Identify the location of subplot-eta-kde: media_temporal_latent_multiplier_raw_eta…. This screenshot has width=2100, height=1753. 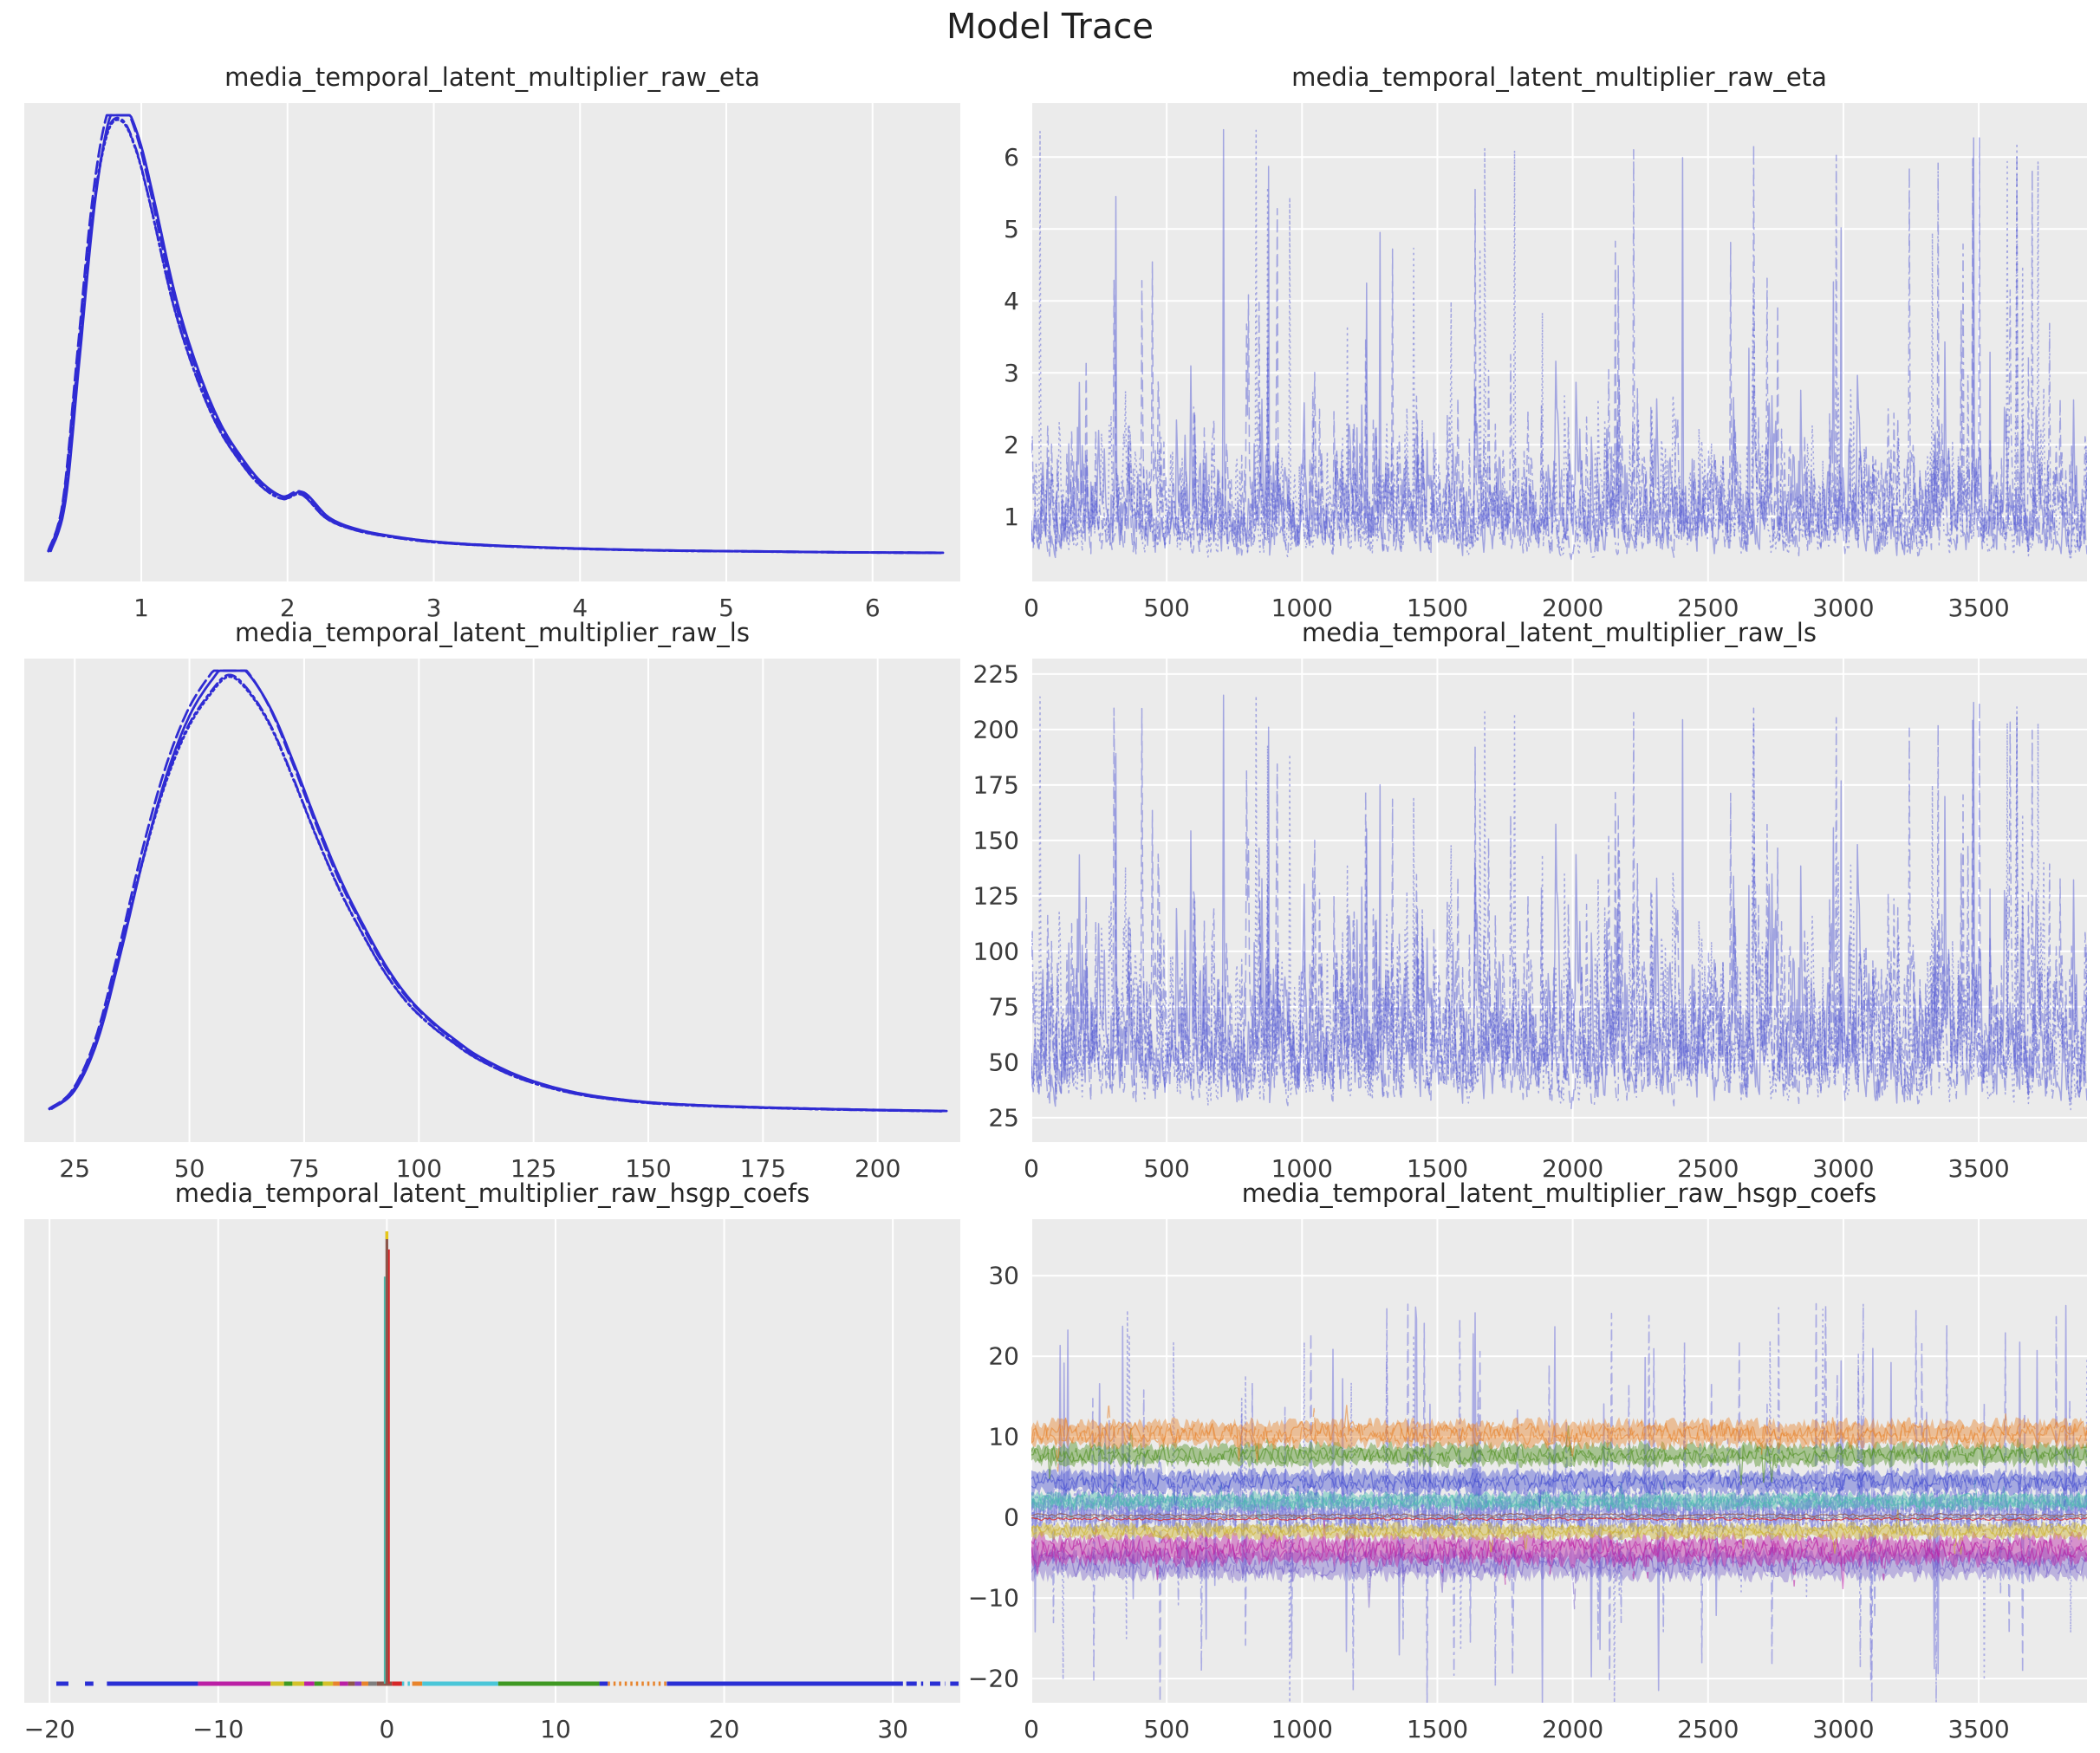
(492, 342).